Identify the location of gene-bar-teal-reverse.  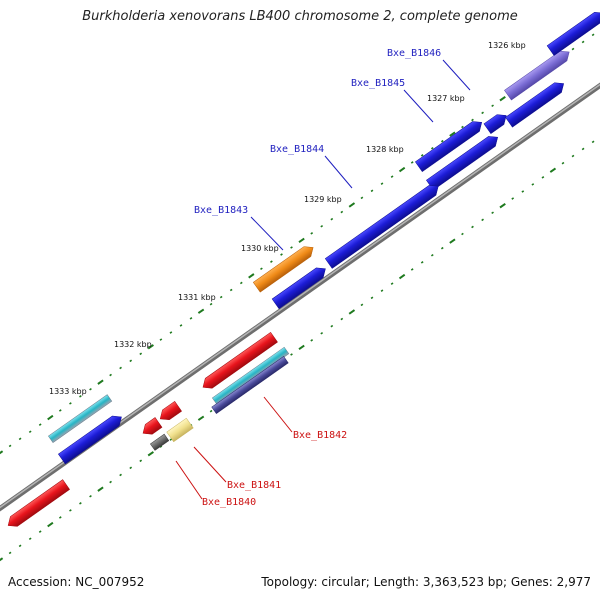
(250, 375).